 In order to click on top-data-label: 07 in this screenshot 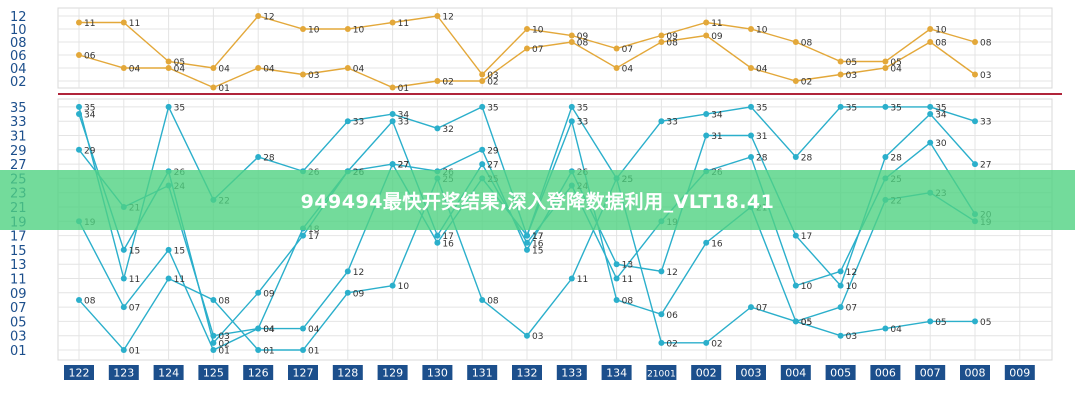, I will do `click(627, 50)`.